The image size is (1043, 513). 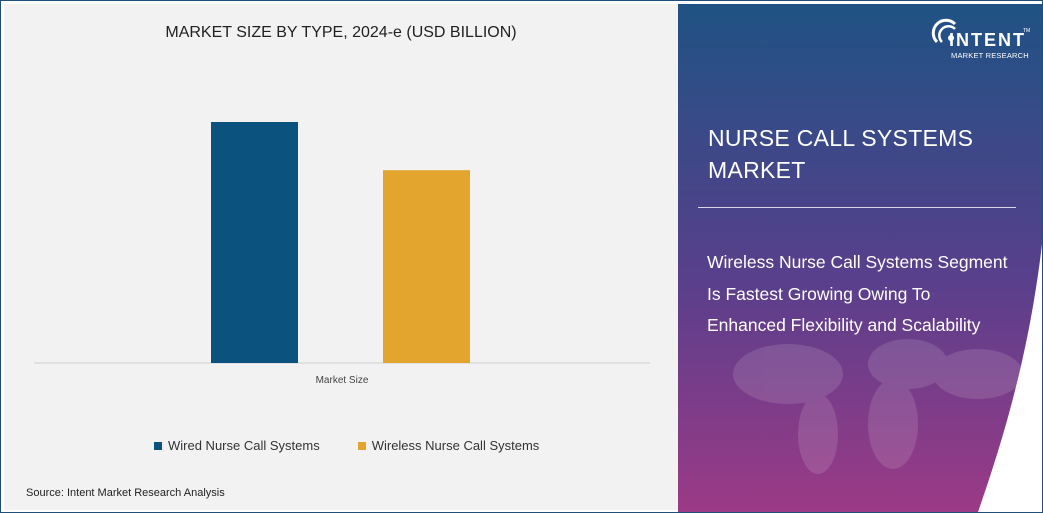 What do you see at coordinates (878, 406) in the screenshot?
I see `world-map-graphic` at bounding box center [878, 406].